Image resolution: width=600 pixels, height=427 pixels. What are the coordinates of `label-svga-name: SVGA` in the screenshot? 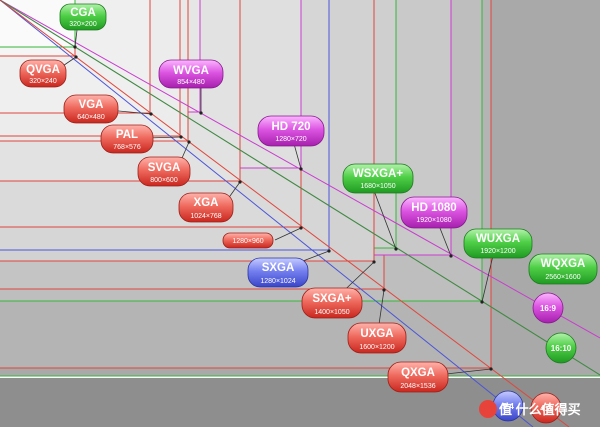 It's located at (164, 168).